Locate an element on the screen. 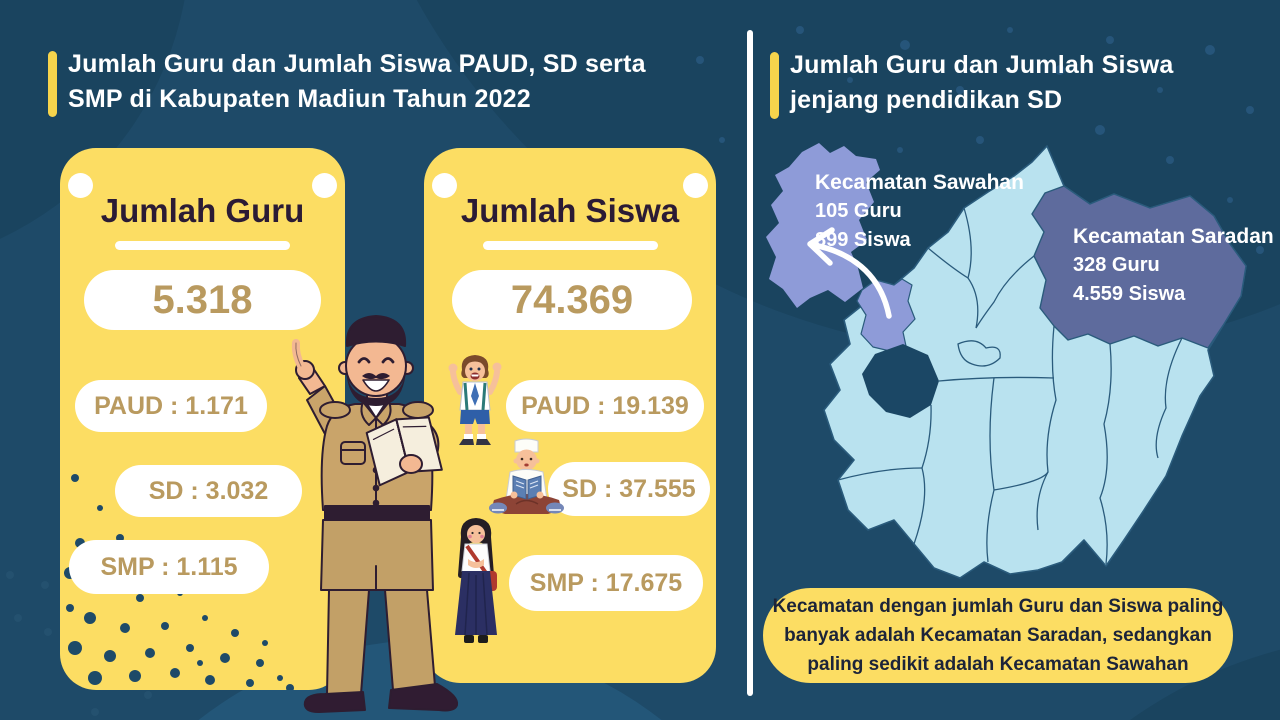  note-line3: paling sedikit adalah Kecamatan Sawahan is located at coordinates (998, 664).